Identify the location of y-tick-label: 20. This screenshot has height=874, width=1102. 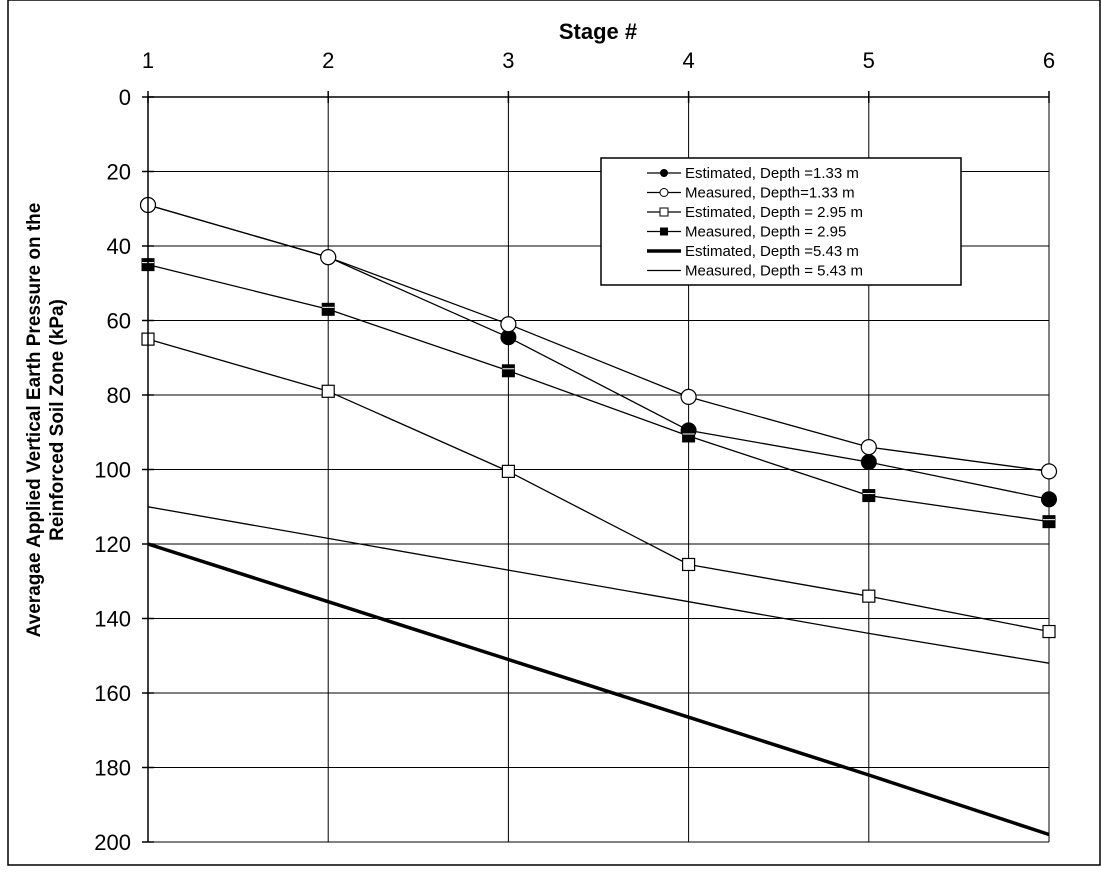
(119, 172).